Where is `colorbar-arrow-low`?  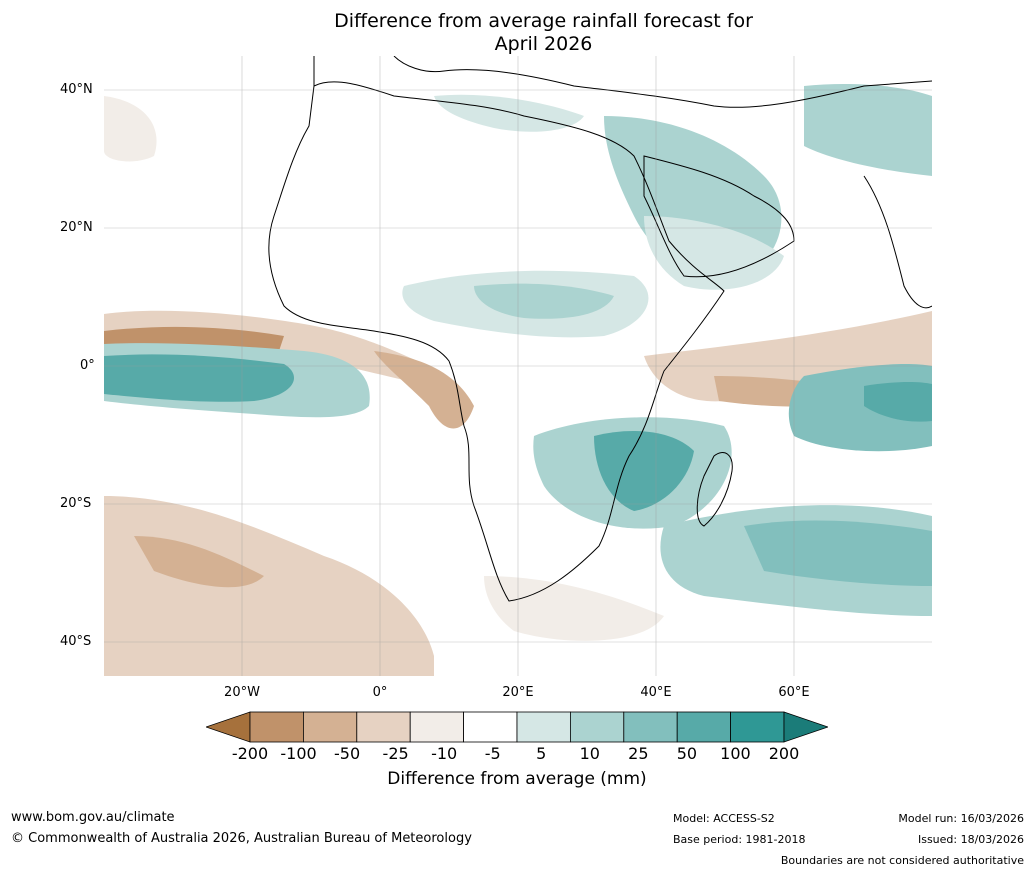 colorbar-arrow-low is located at coordinates (228, 727).